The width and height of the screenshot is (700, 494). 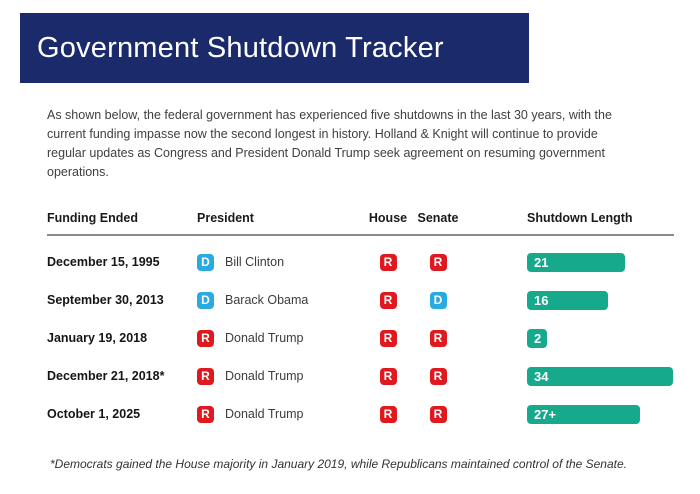 I want to click on funding-ended-date: September 30, 2013, so click(x=105, y=300).